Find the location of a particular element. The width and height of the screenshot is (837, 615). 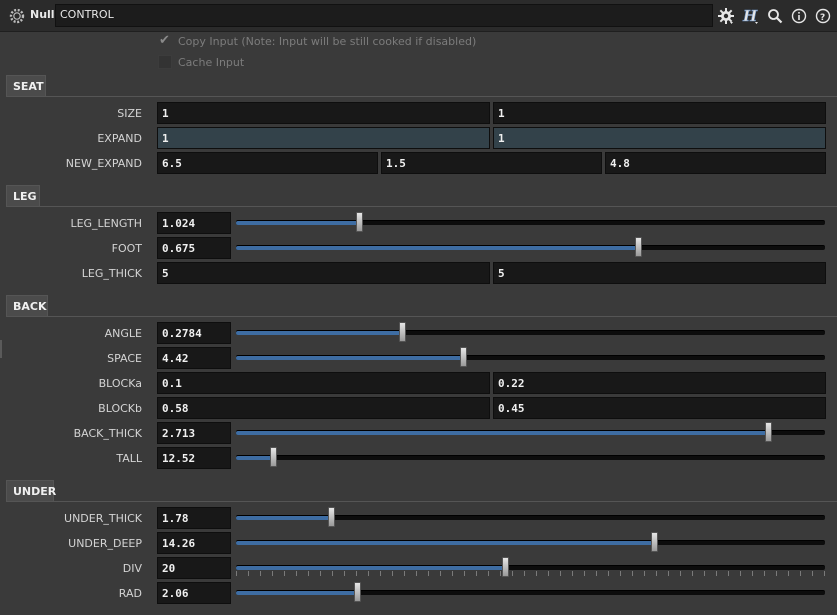

help-icon: ? is located at coordinates (823, 16).